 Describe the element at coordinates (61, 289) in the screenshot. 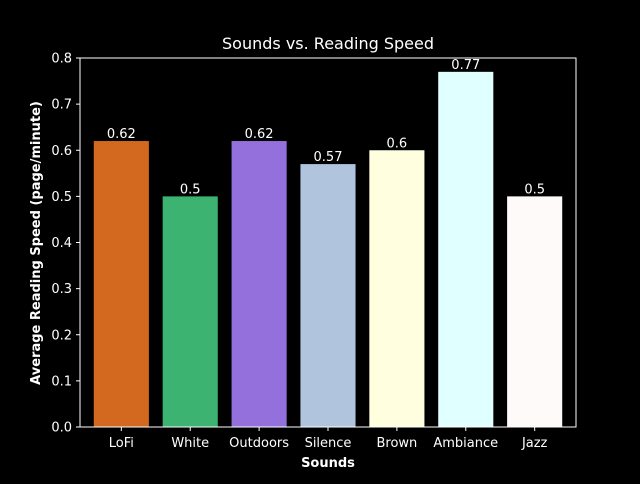

I see `y-tick-label: 0.3` at that location.